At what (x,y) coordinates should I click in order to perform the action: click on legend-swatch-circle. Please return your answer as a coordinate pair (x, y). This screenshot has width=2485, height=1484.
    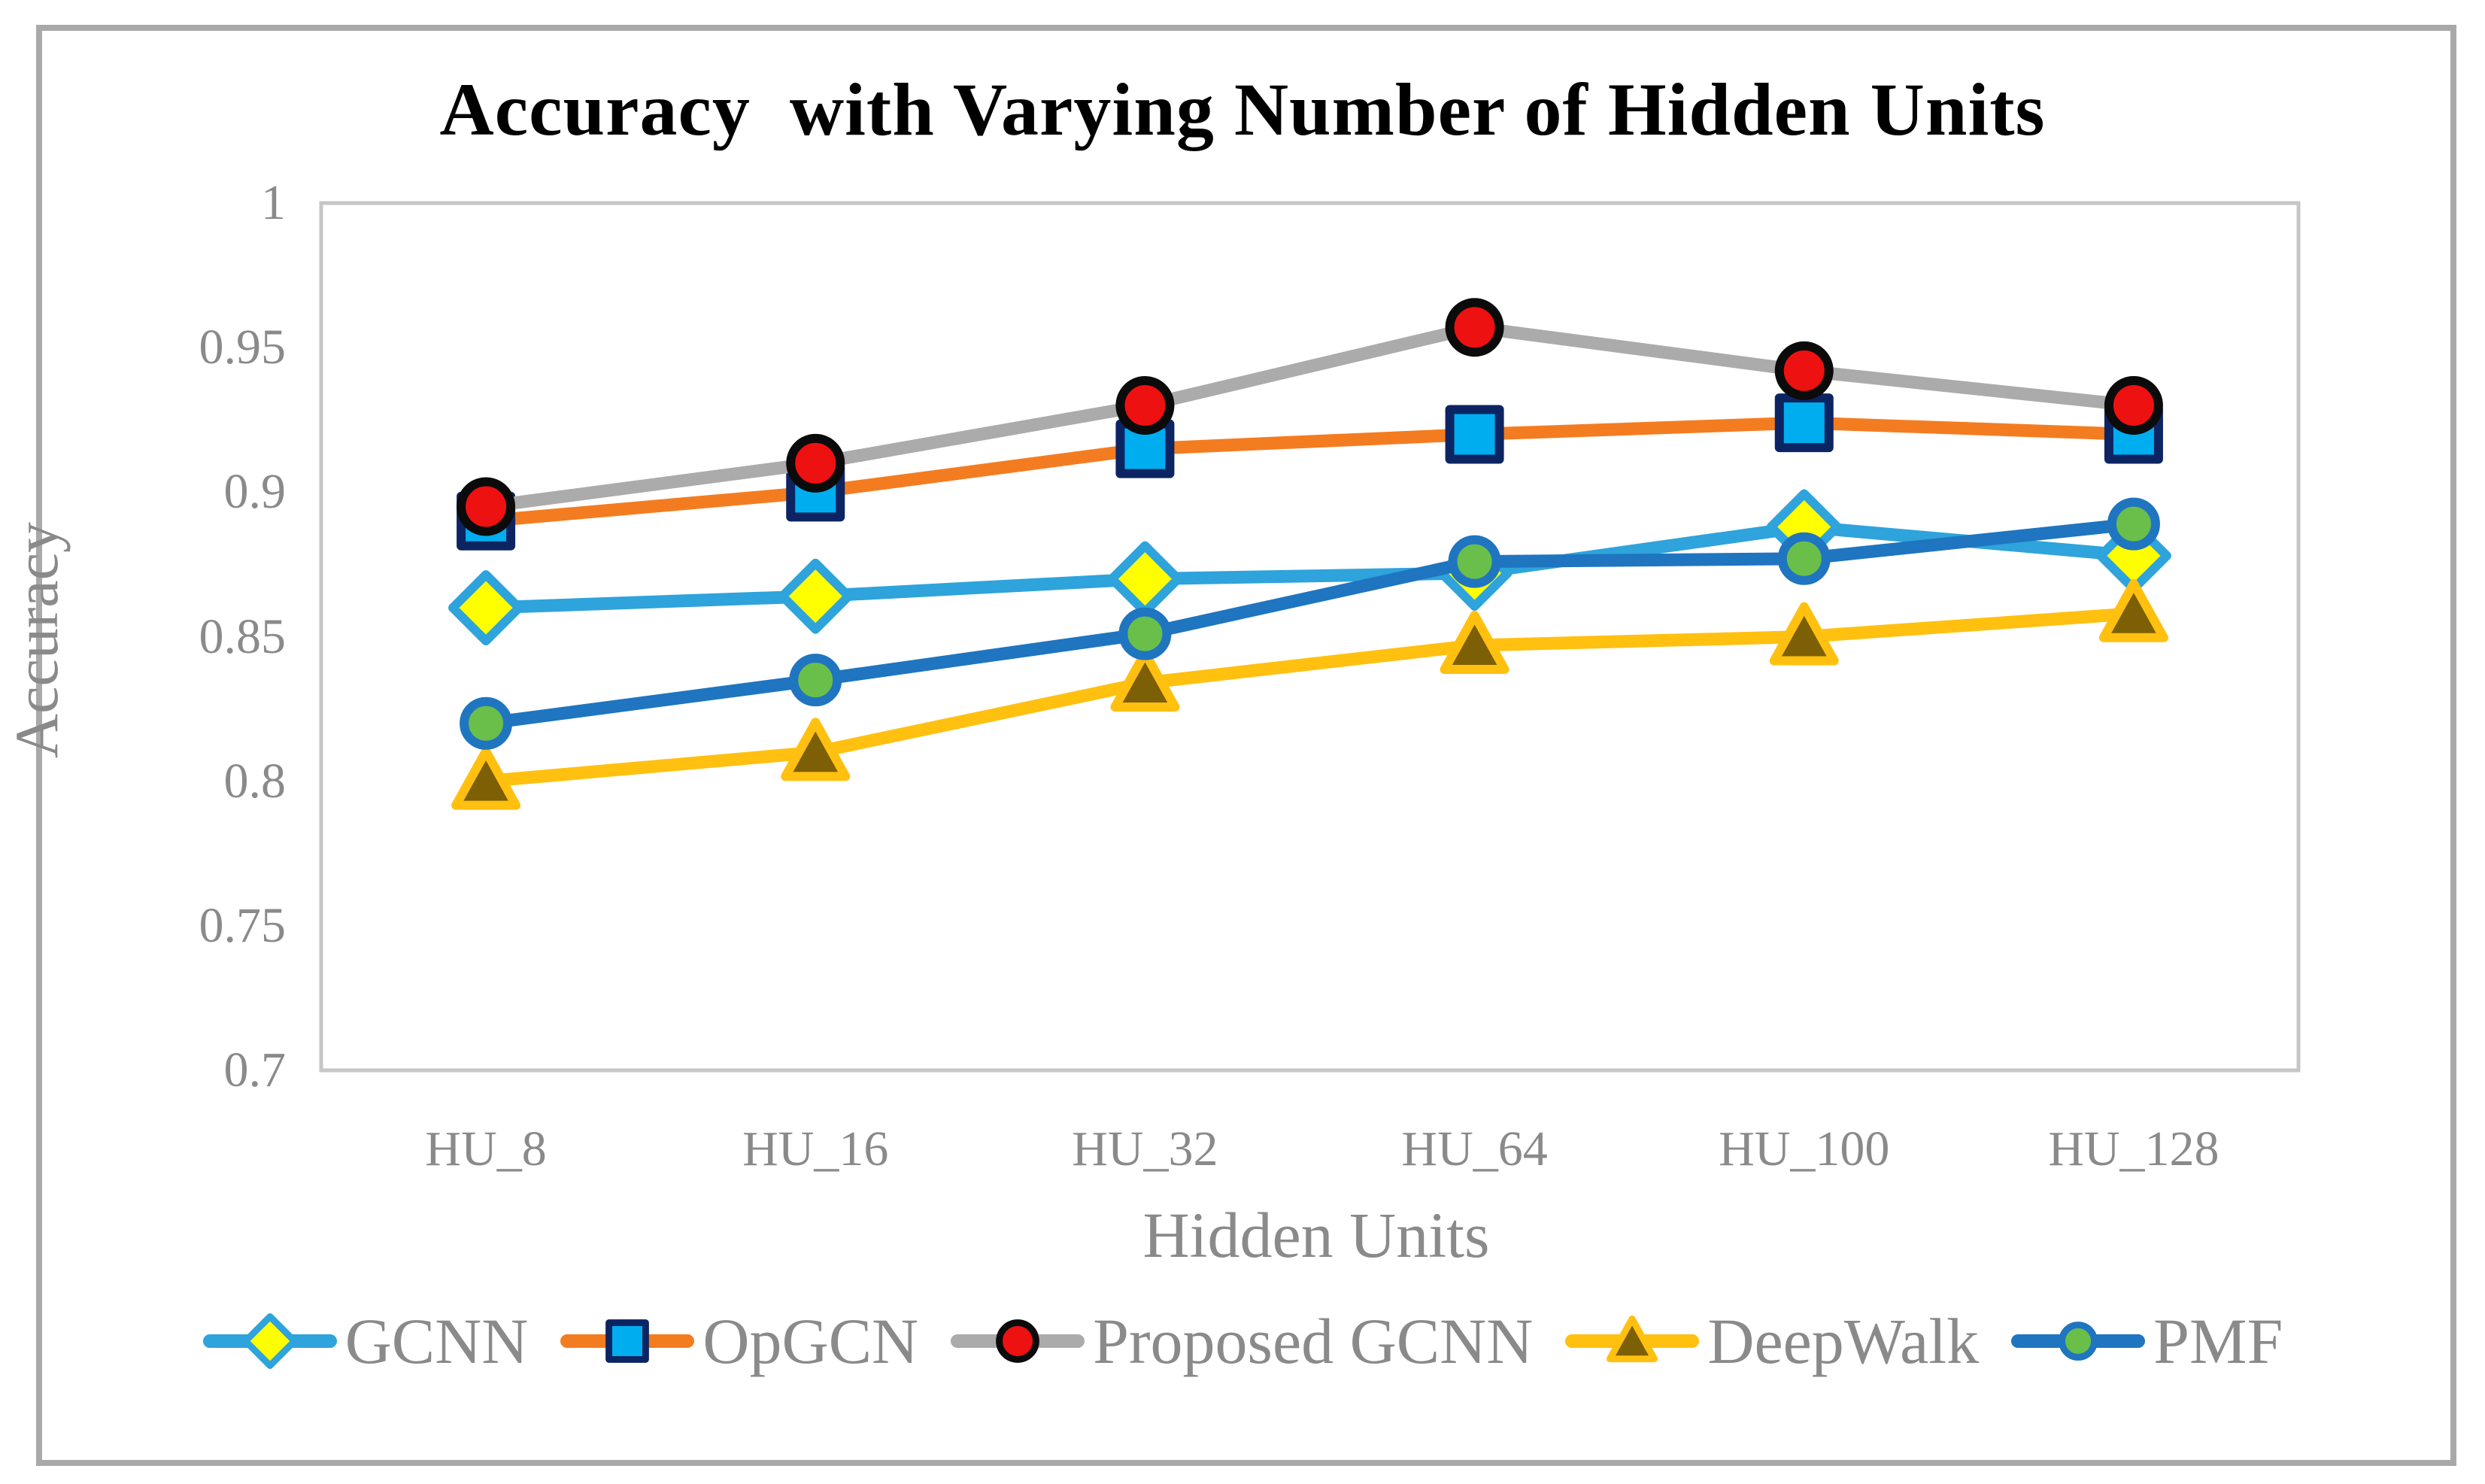
    Looking at the image, I should click on (1018, 1341).